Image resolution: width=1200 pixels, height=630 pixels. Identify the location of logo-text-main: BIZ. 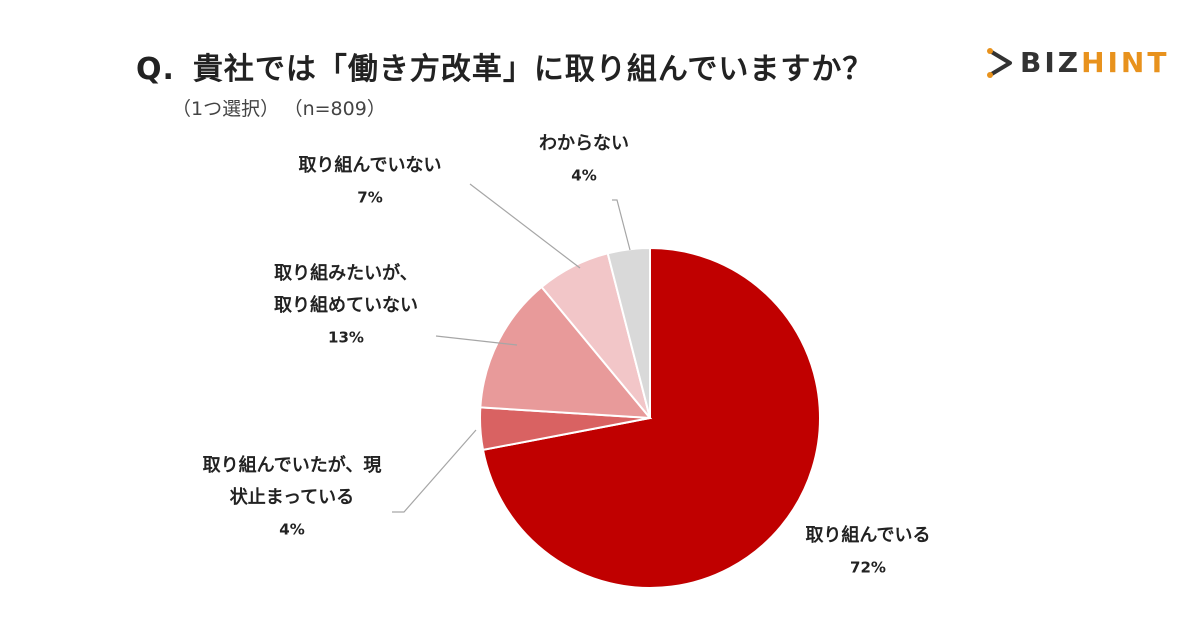
(1051, 62).